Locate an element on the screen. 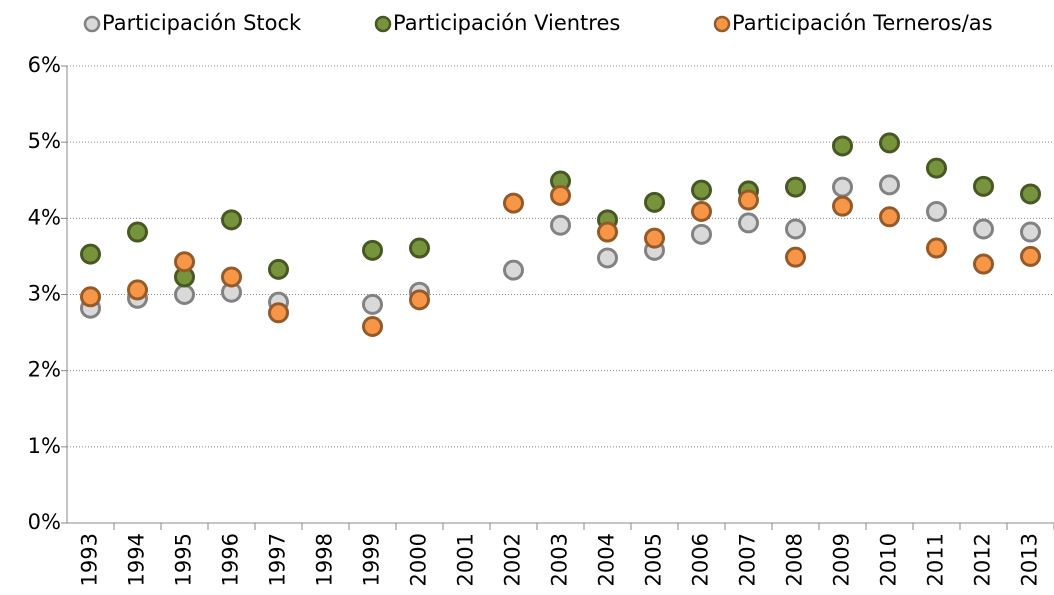 This screenshot has height=595, width=1054. x-tick-label: 2004 is located at coordinates (607, 559).